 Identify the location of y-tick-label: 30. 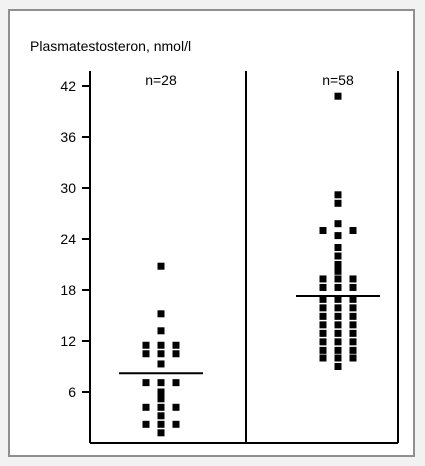
(68, 188).